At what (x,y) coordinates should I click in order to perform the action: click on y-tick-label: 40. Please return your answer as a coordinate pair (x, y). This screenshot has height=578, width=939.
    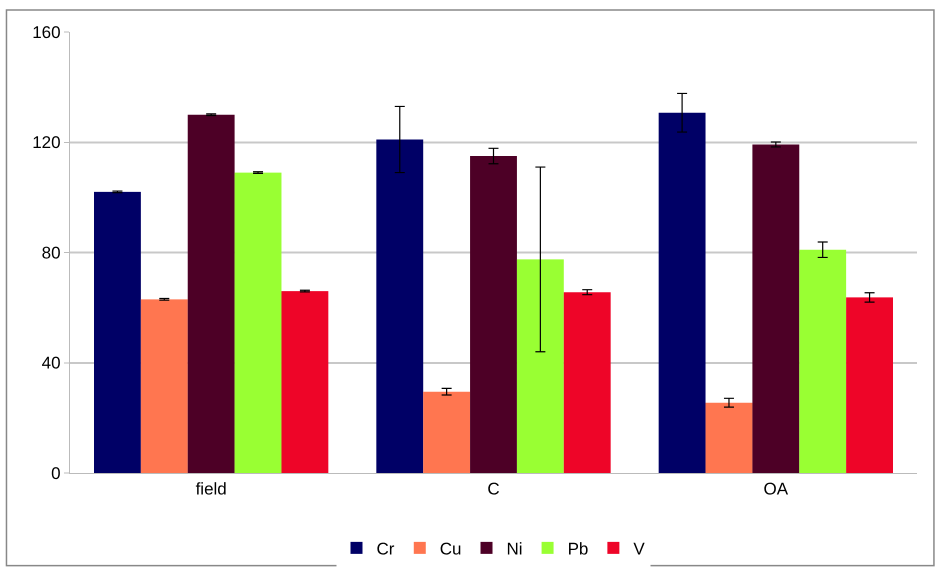
    Looking at the image, I should click on (51, 363).